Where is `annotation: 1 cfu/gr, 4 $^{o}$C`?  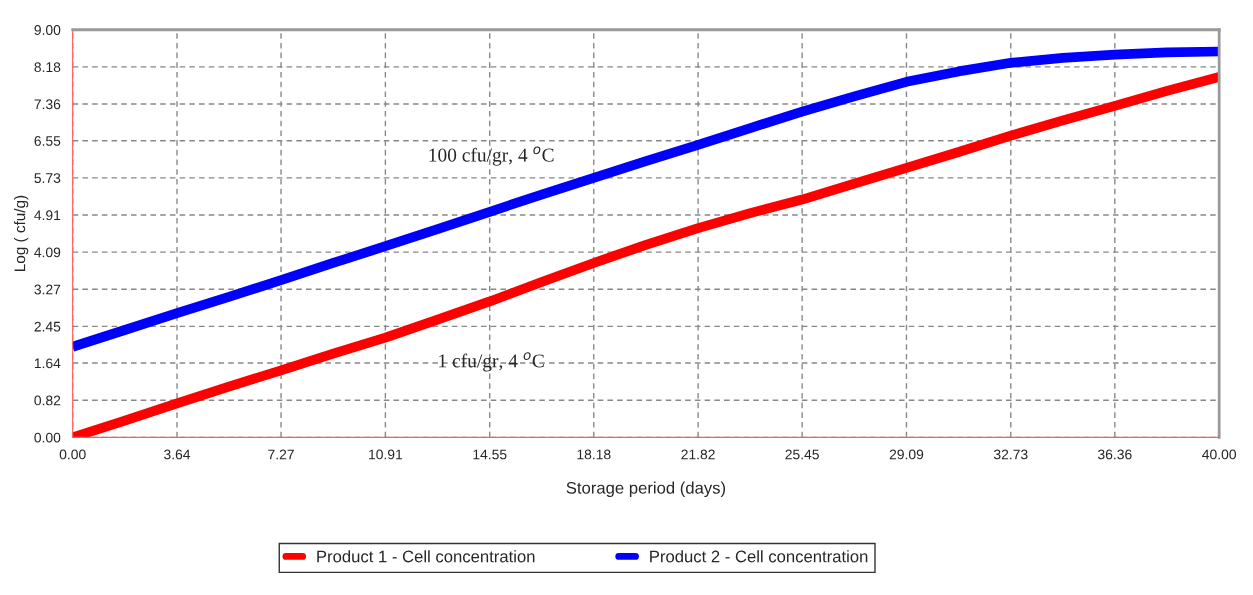
annotation: 1 cfu/gr, 4 $^{o}$C is located at coordinates (491, 362).